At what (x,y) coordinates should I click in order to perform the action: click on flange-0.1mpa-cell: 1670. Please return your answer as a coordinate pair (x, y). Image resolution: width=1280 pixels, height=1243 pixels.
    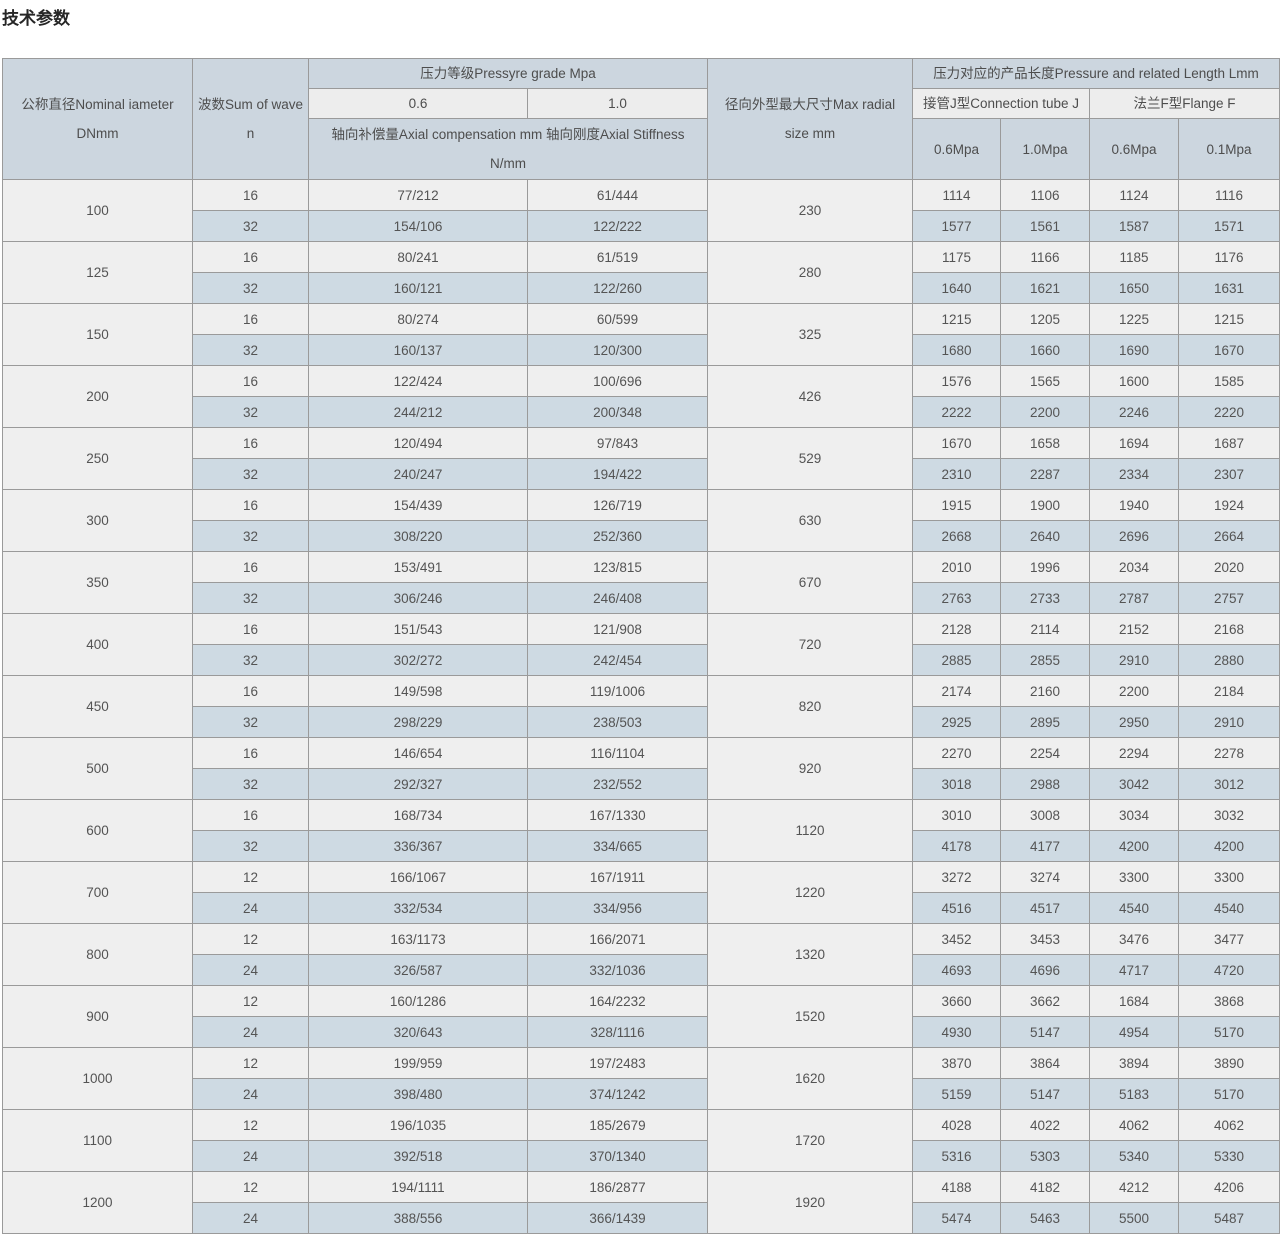
    Looking at the image, I should click on (1229, 350).